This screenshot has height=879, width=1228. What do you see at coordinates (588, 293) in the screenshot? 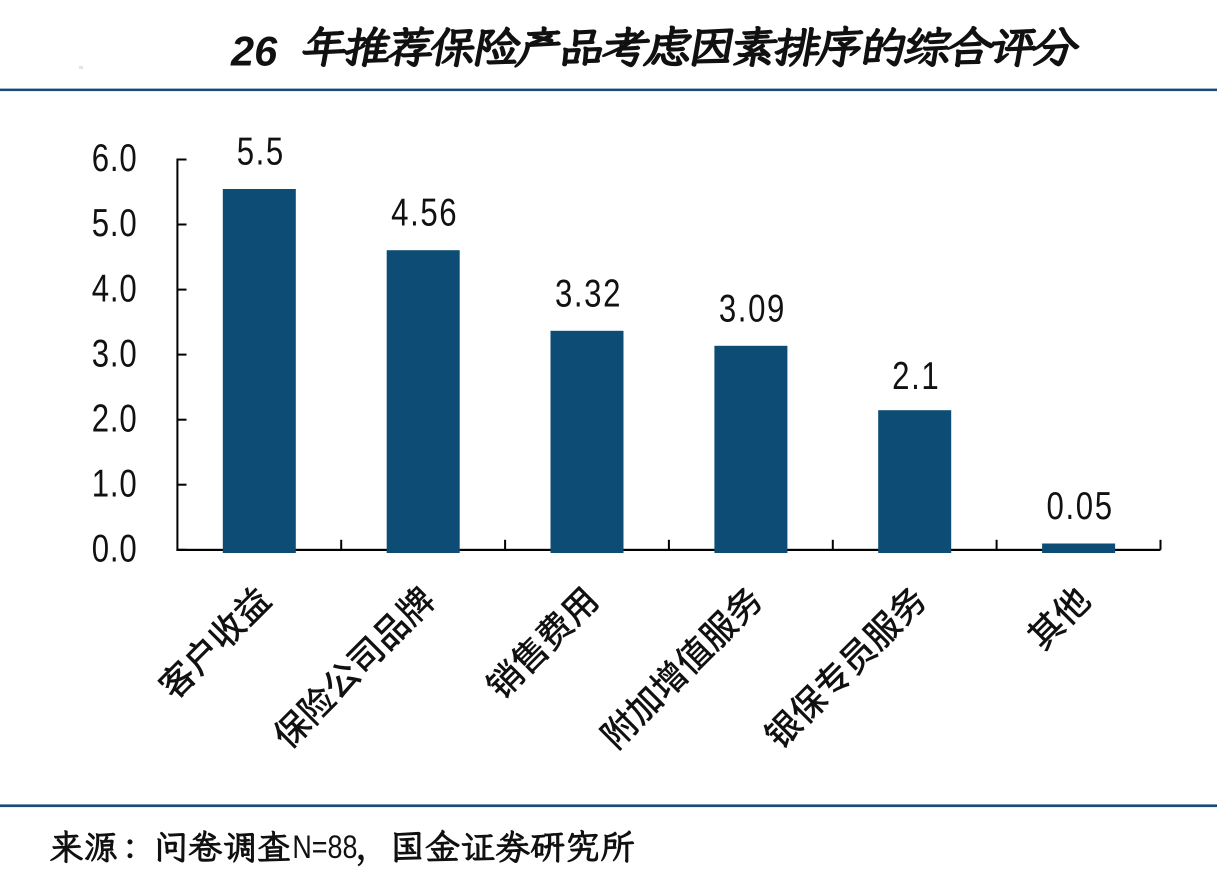
I see `svg-text: 3.32` at bounding box center [588, 293].